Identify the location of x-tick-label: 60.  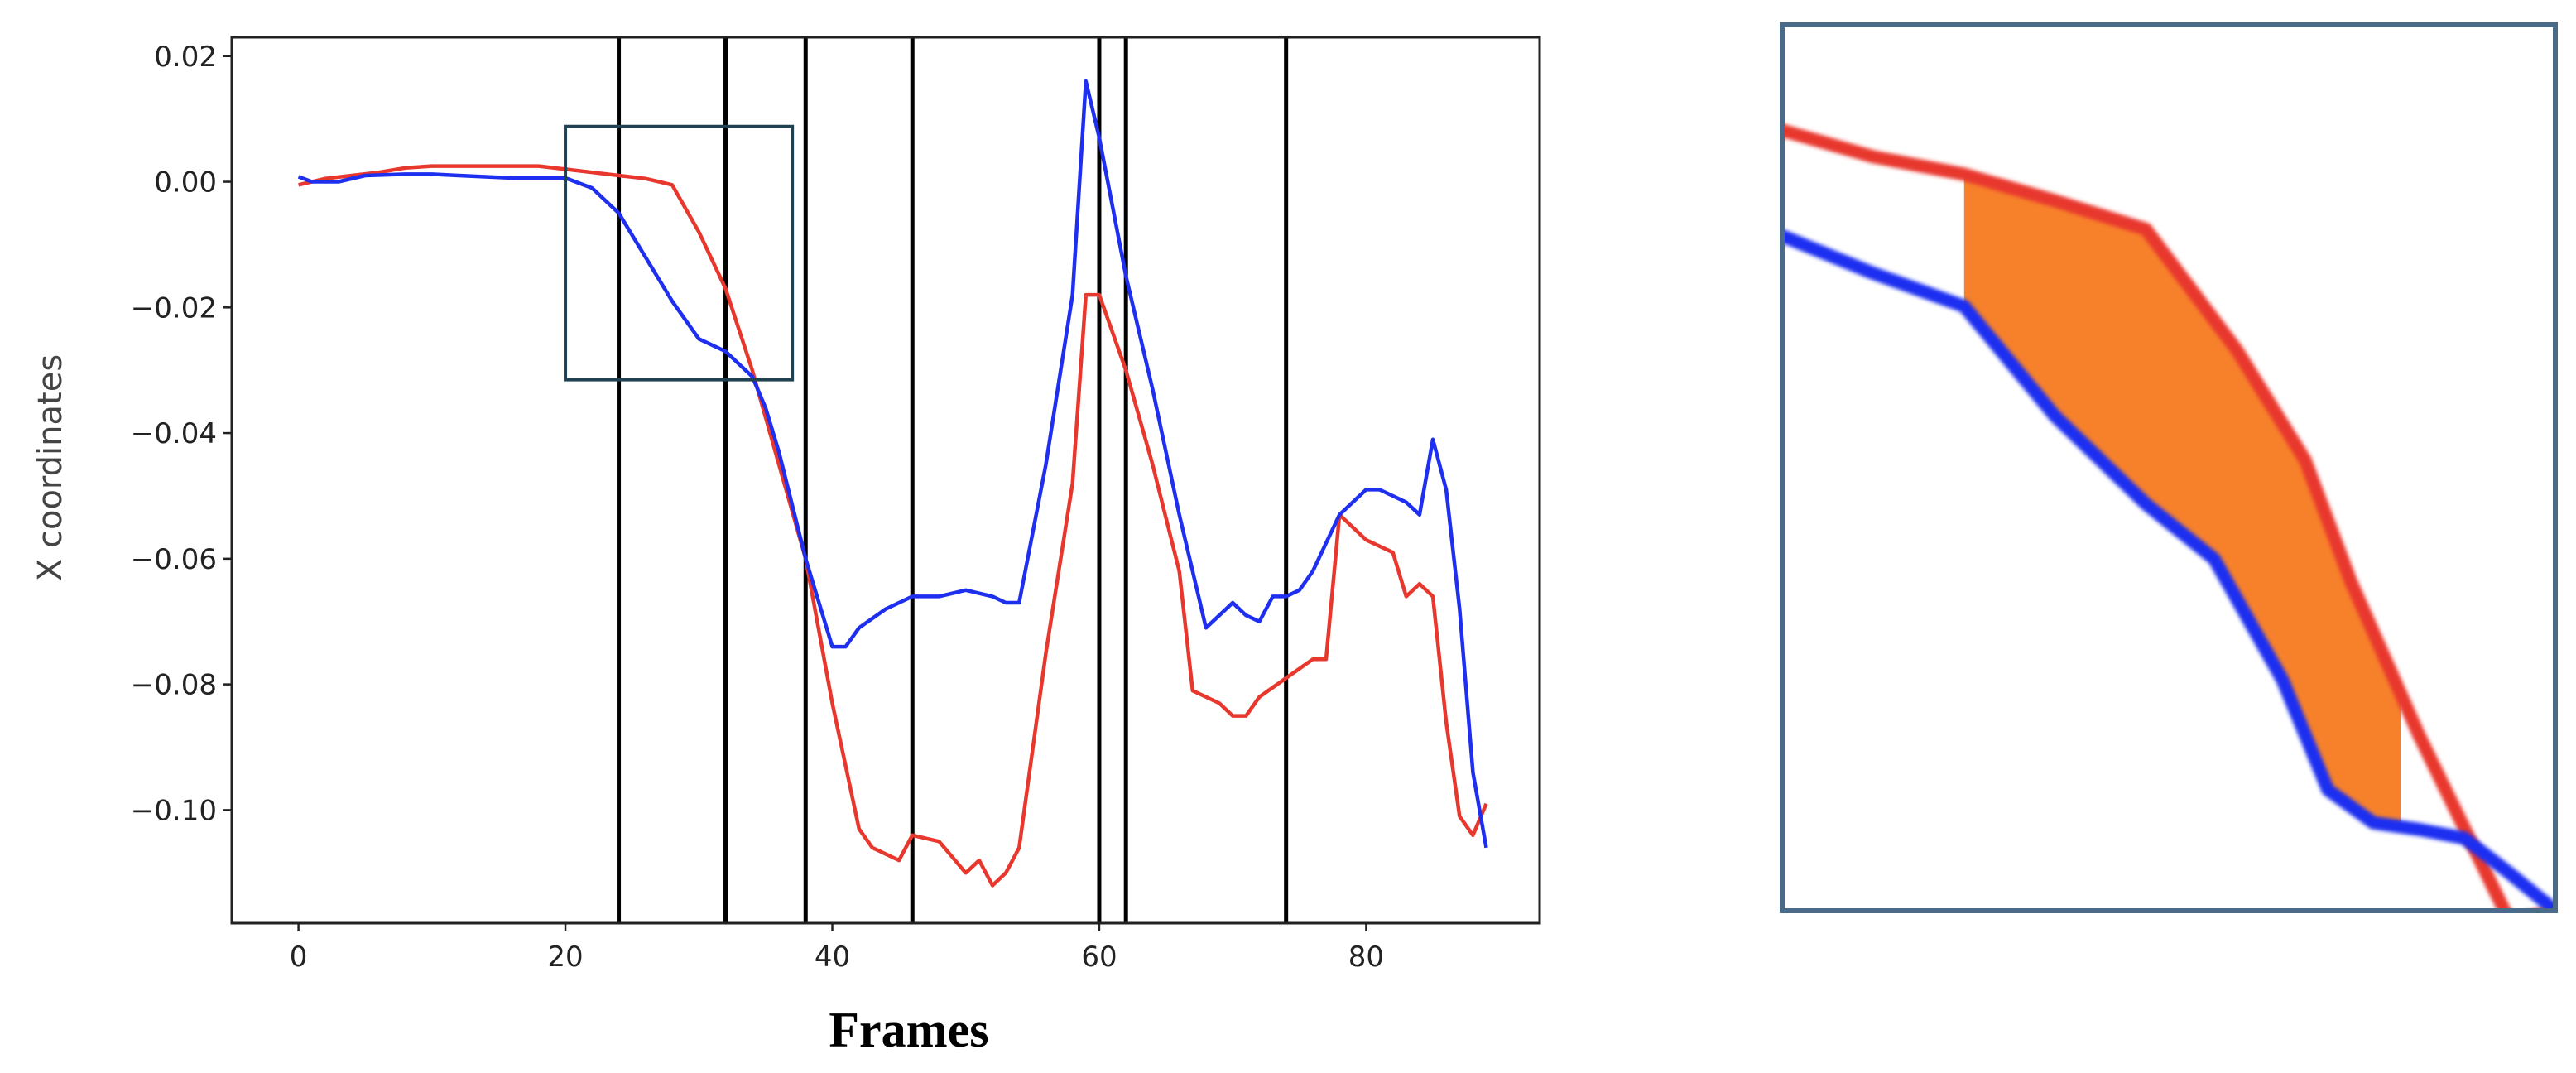
(1099, 957).